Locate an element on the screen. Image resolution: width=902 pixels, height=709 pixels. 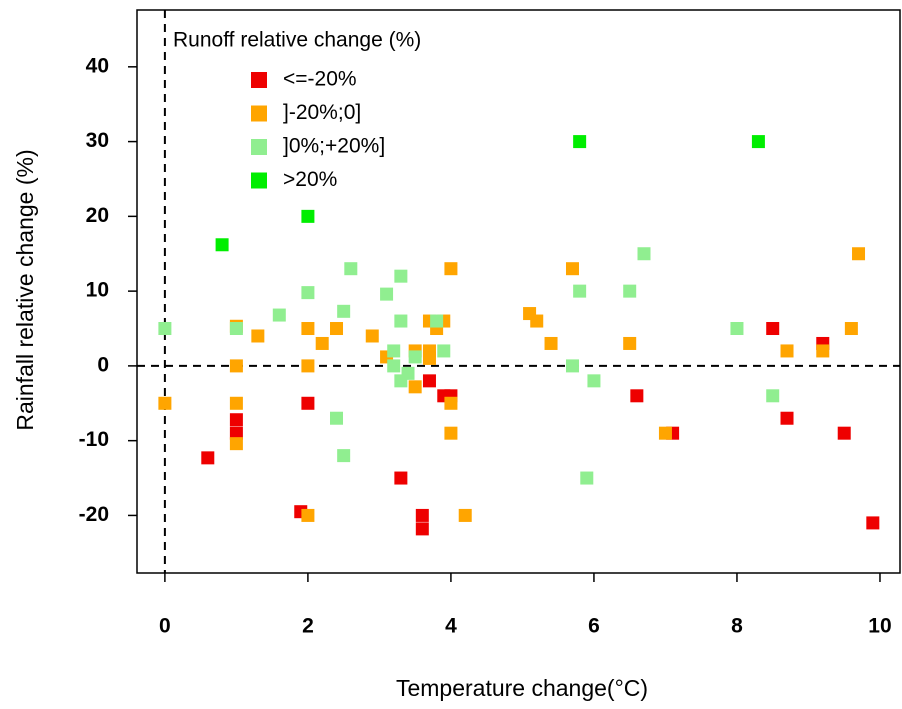
x-tick-label: 10 is located at coordinates (879, 626).